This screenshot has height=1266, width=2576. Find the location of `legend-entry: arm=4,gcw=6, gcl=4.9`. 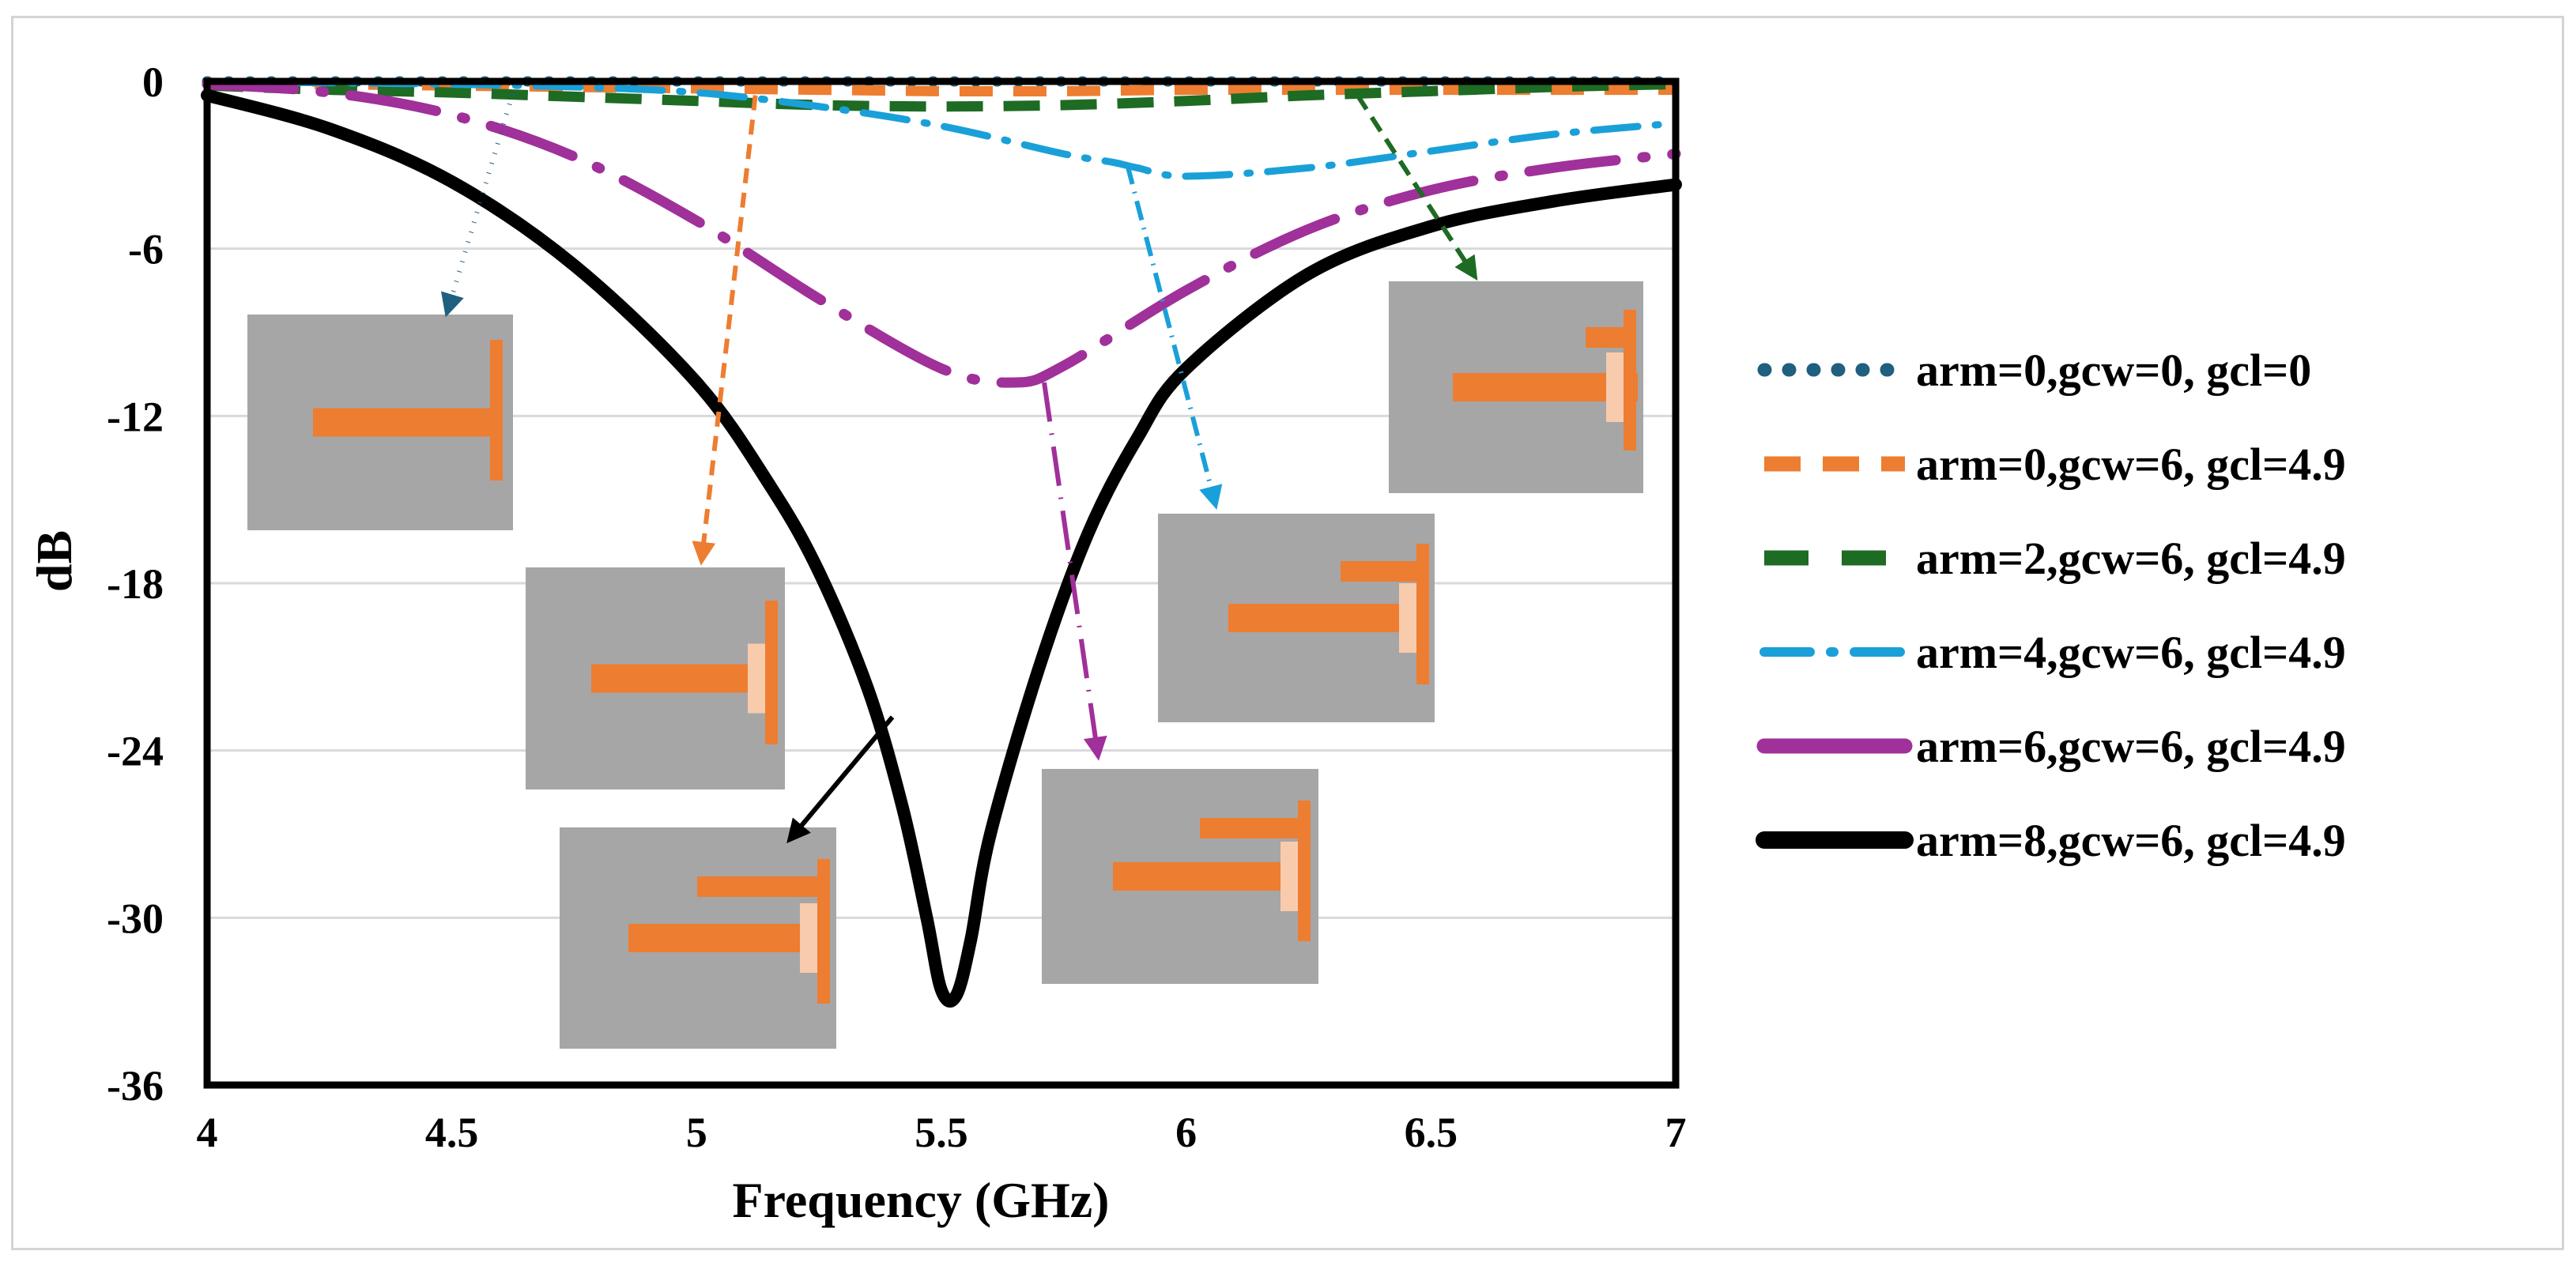

legend-entry: arm=4,gcw=6, gcl=4.9 is located at coordinates (2052, 653).